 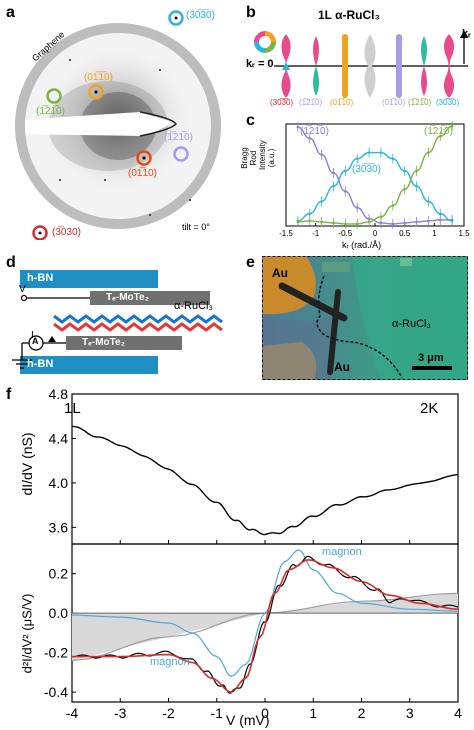 What do you see at coordinates (394, 102) in the screenshot?
I see `rod-label-4: (01̅10)` at bounding box center [394, 102].